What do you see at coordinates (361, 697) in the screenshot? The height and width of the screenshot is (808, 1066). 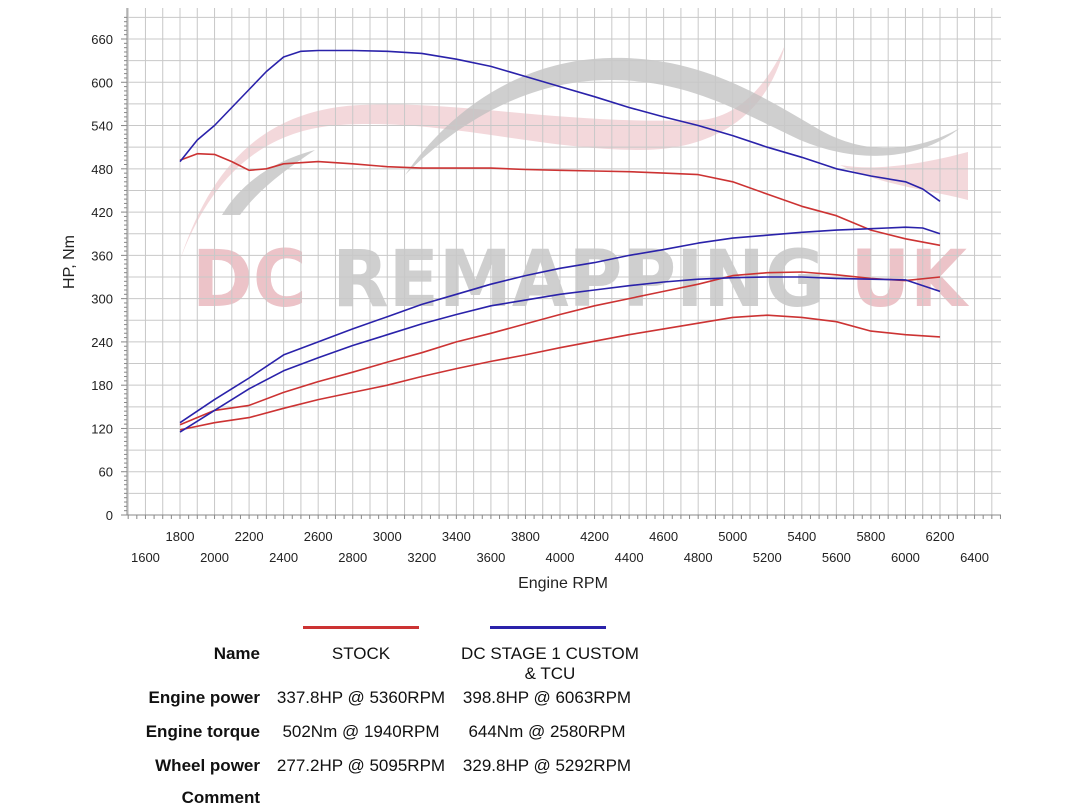 I see `engine-power-stock: 337.8HP @ 5360RPM` at bounding box center [361, 697].